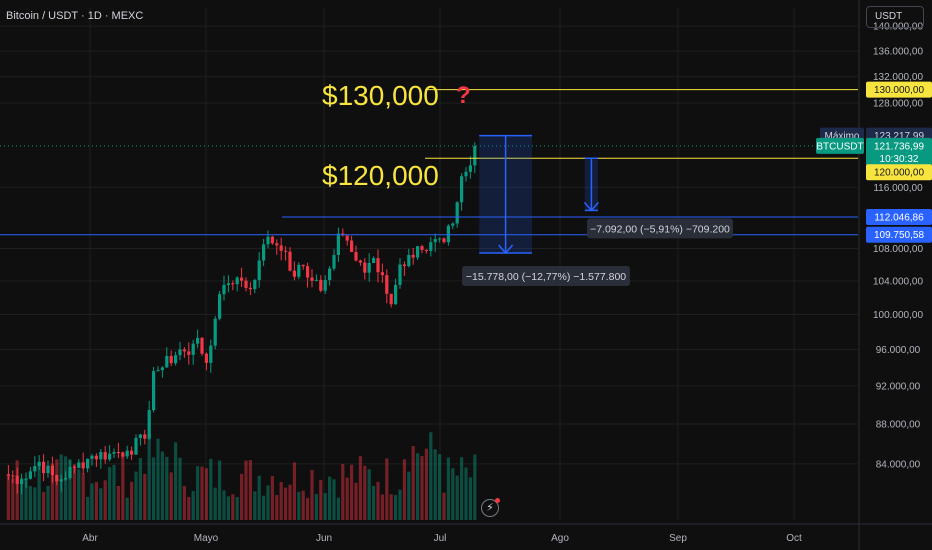 The image size is (932, 550). Describe the element at coordinates (380, 95) in the screenshot. I see `target-130000-label: $130,000` at that location.